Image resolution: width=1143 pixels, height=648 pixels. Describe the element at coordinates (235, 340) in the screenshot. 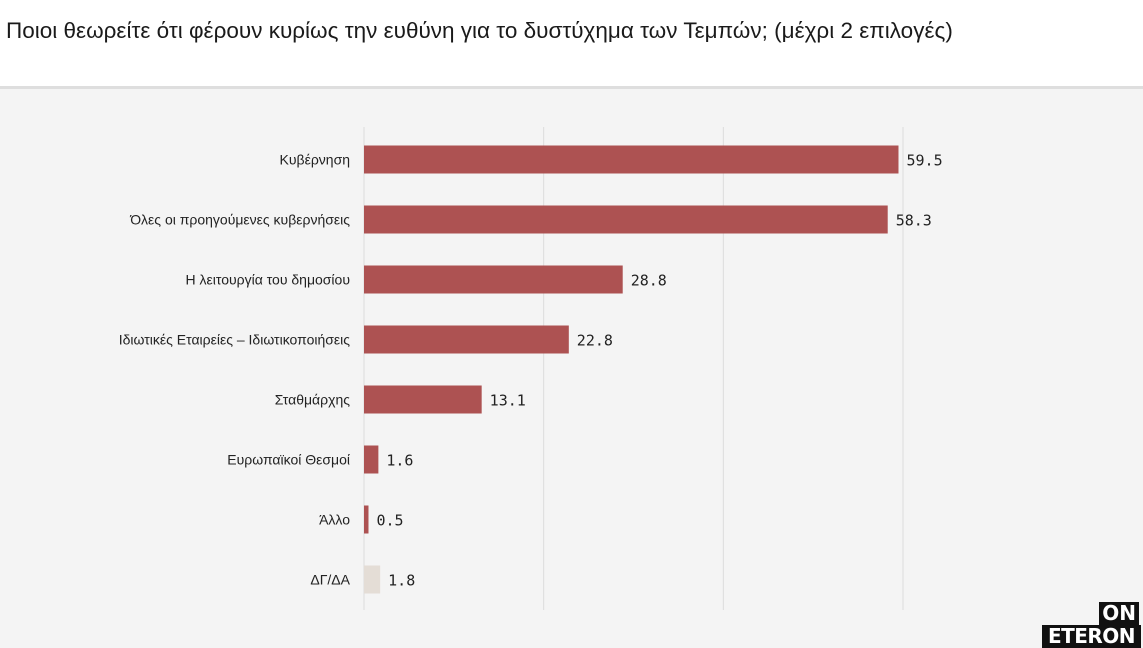

I see `category-label: Ιδιωτικές Εταιρείες – Ιδιωτικοποιήσεις` at that location.